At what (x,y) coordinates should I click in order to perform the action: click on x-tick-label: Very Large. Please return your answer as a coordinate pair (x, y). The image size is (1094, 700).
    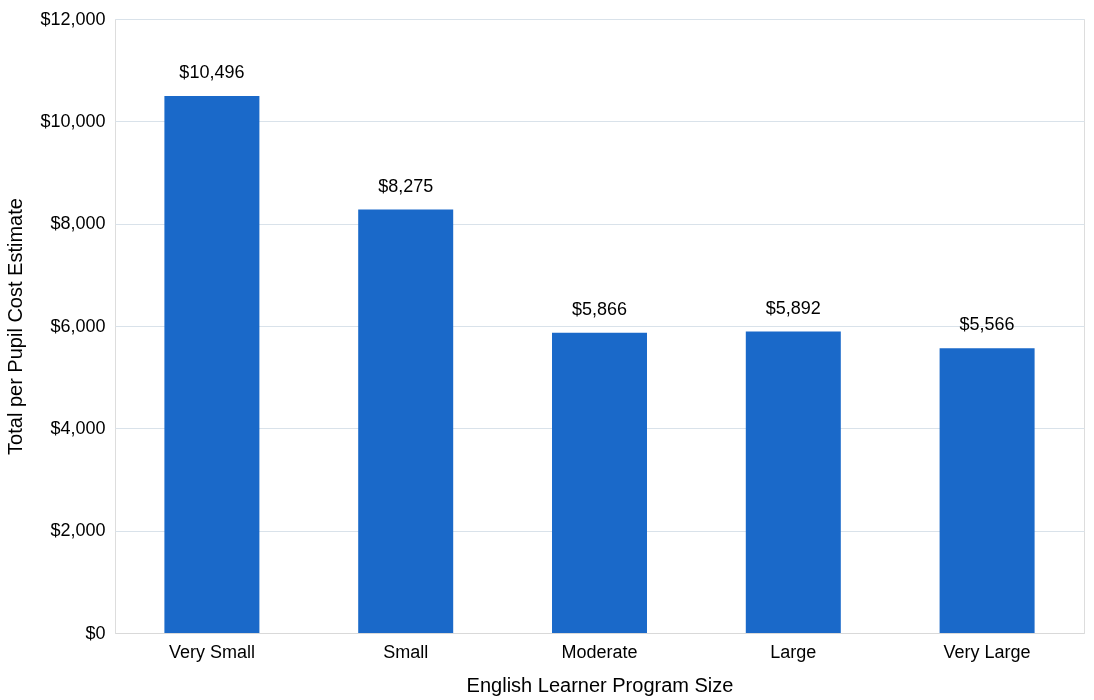
    Looking at the image, I should click on (987, 651).